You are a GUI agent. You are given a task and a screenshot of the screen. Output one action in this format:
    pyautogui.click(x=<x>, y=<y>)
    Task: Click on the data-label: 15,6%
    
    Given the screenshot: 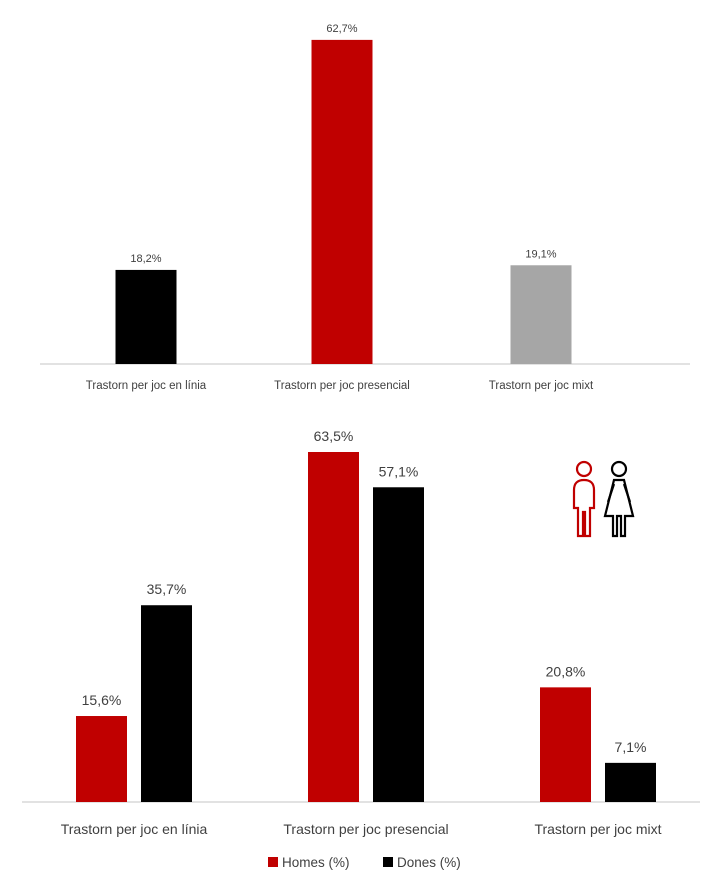 What is the action you would take?
    pyautogui.click(x=102, y=700)
    